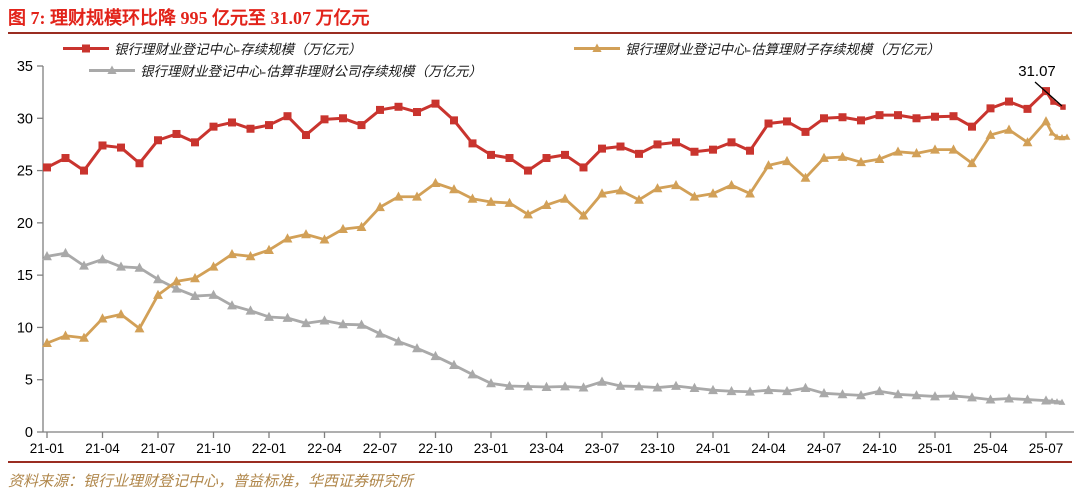  What do you see at coordinates (435, 448) in the screenshot?
I see `svg-text: 22-10` at bounding box center [435, 448].